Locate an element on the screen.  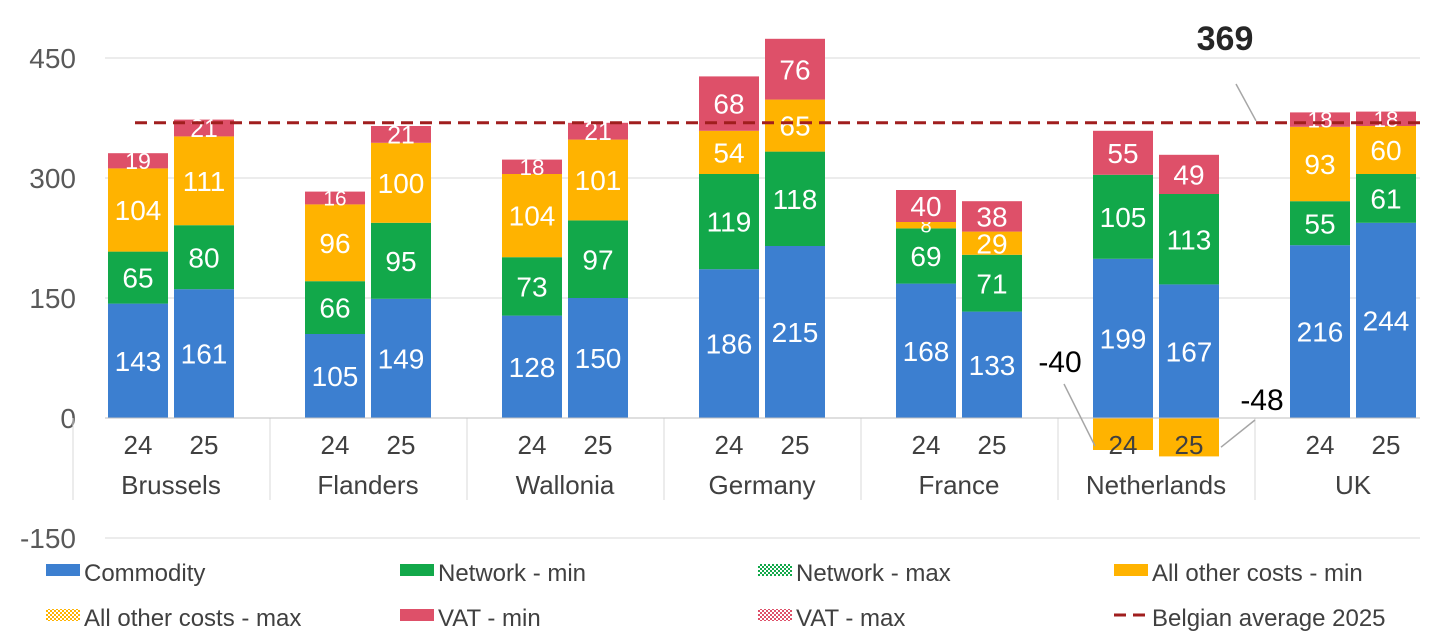
legend-item: Commodity is located at coordinates (125, 573).